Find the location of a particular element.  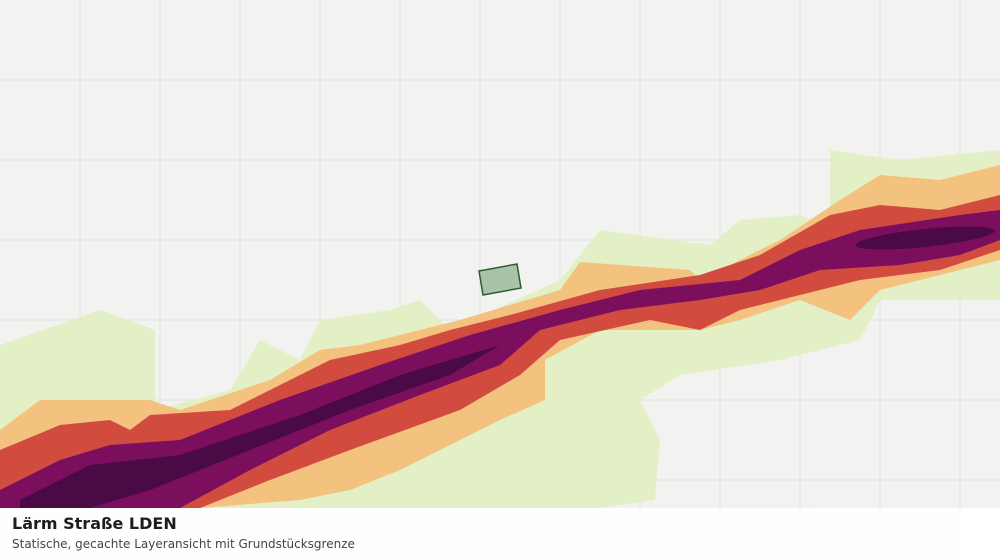

parcel-boundary is located at coordinates (500, 279).